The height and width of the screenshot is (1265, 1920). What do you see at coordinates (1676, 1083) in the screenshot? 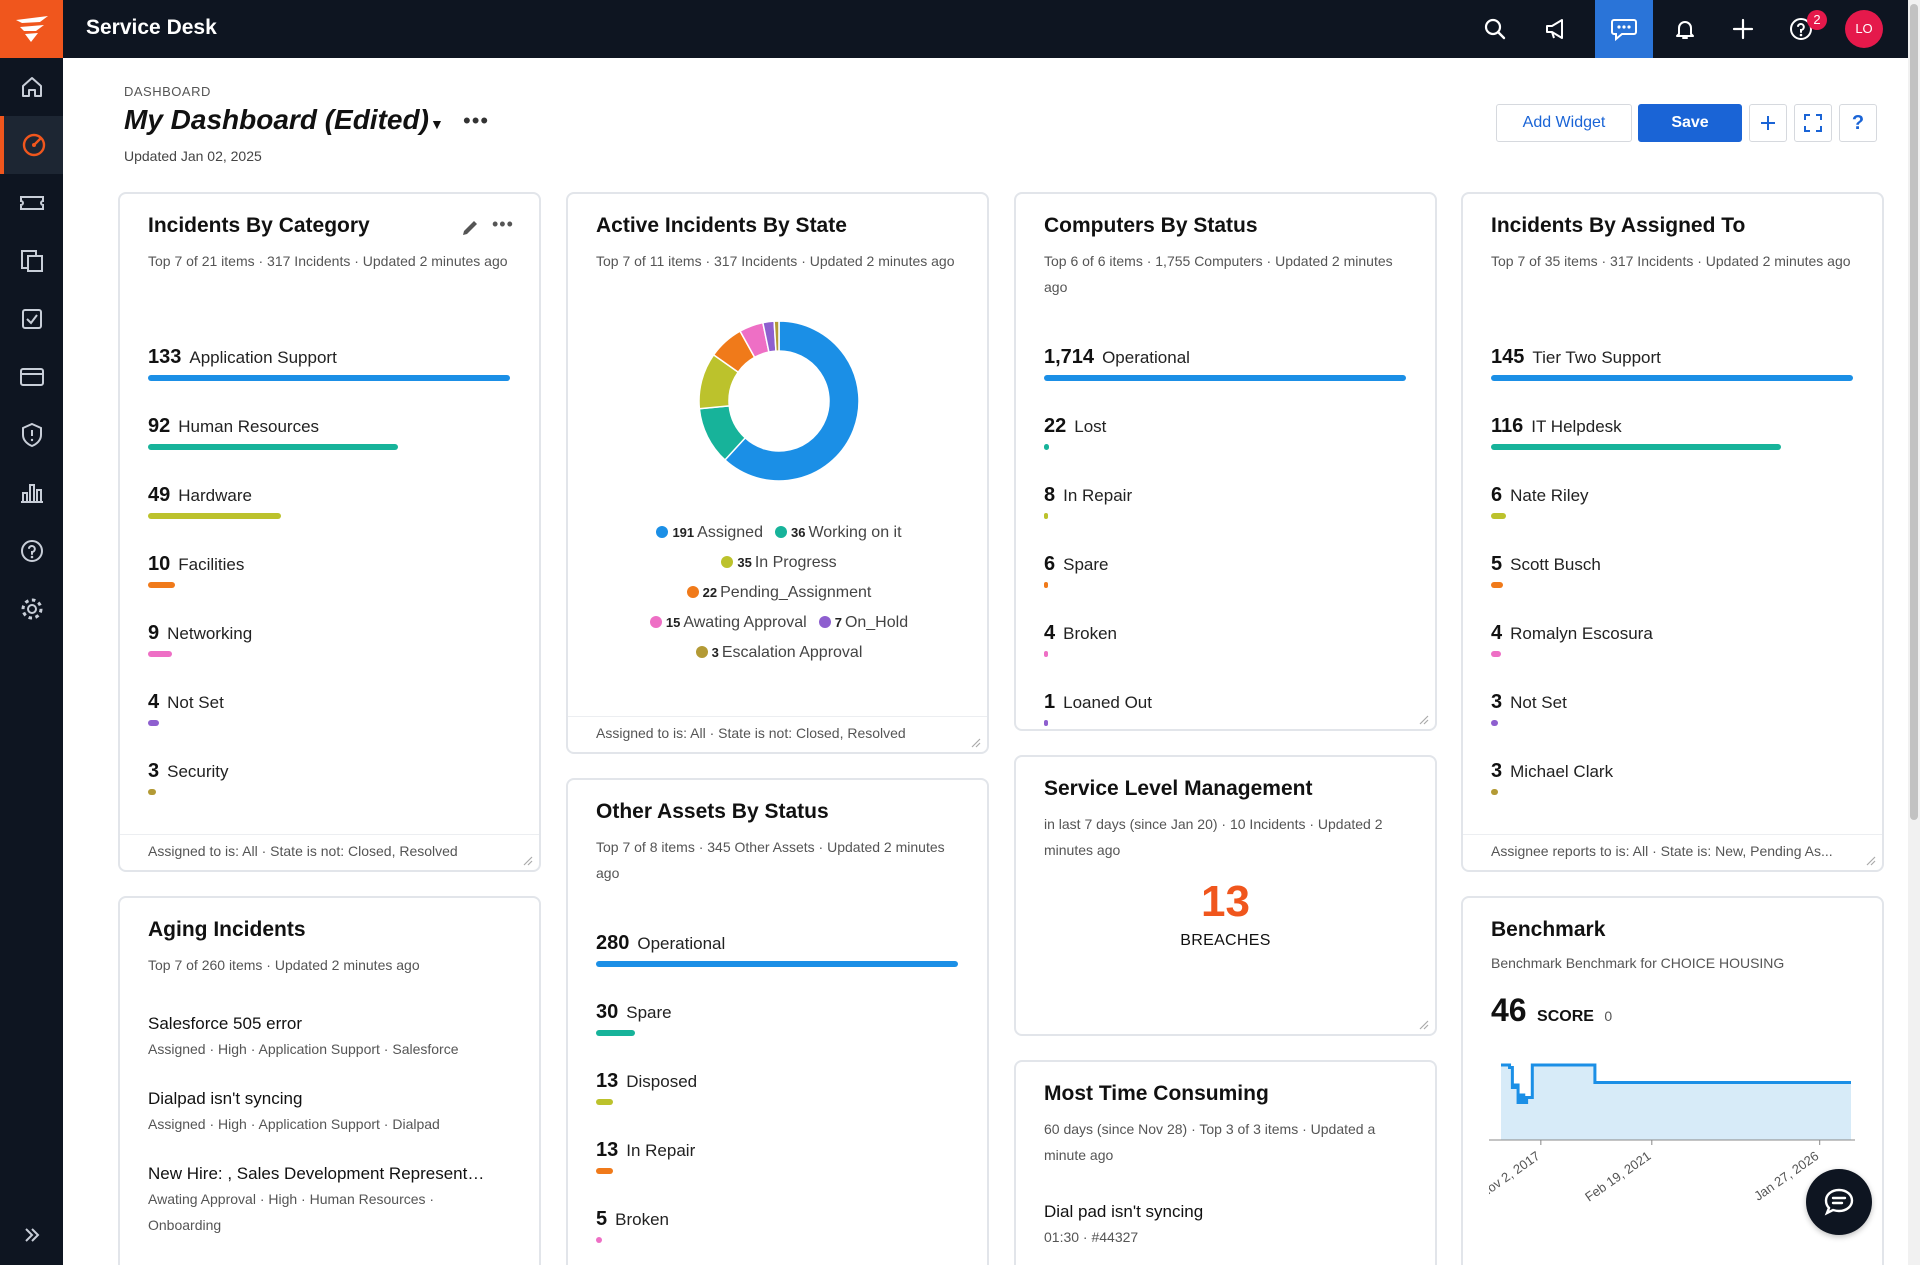
I see `series-line` at bounding box center [1676, 1083].